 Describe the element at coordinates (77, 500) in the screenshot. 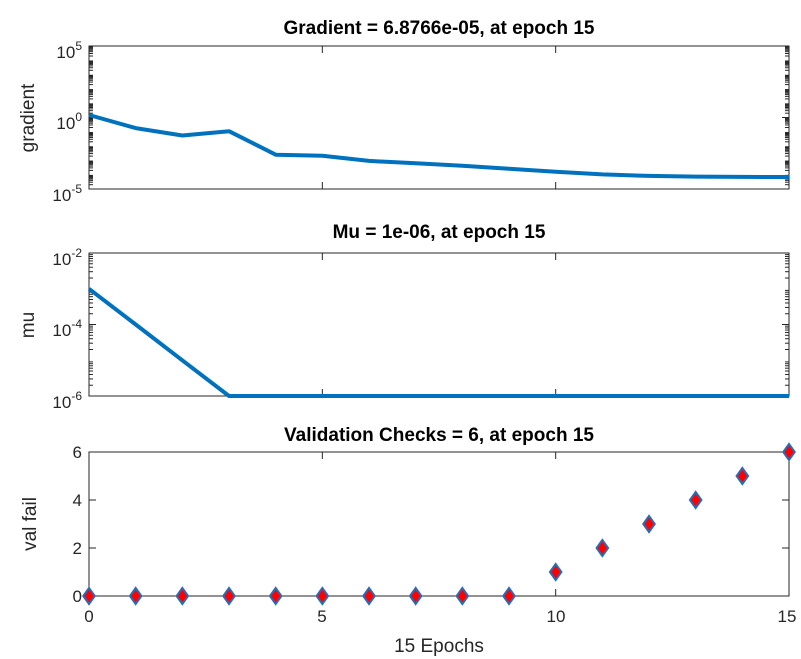

I see `val-ytick-4: 4` at that location.